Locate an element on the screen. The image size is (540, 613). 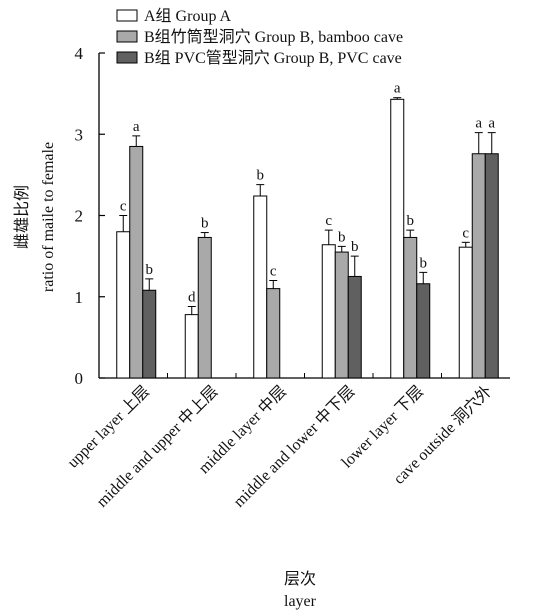
y-tick-label: 1 is located at coordinates (79, 297).